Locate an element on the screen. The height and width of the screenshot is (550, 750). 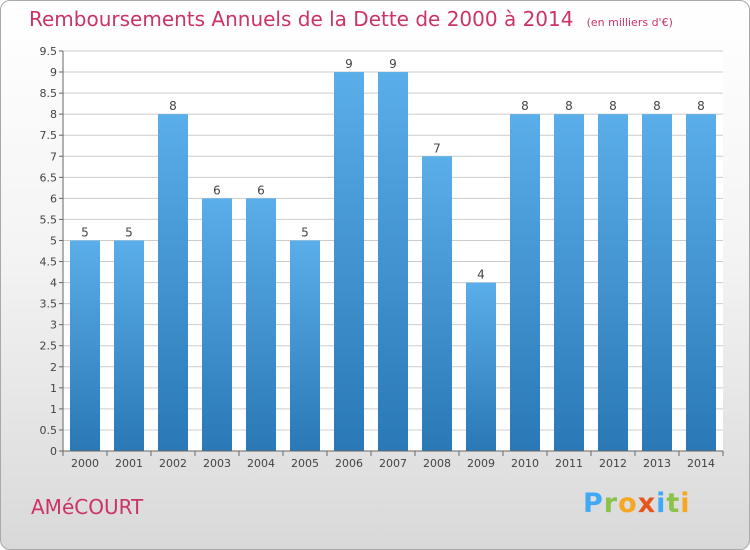
x-tick-label: 2000 is located at coordinates (85, 463).